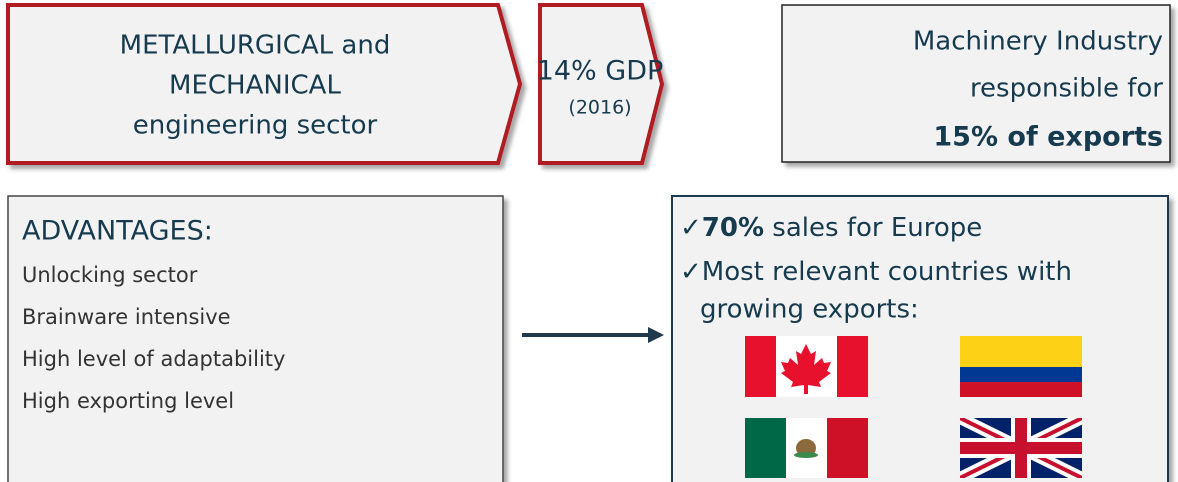  I want to click on highlight-item: ✓Most relevant countries with, so click(876, 272).